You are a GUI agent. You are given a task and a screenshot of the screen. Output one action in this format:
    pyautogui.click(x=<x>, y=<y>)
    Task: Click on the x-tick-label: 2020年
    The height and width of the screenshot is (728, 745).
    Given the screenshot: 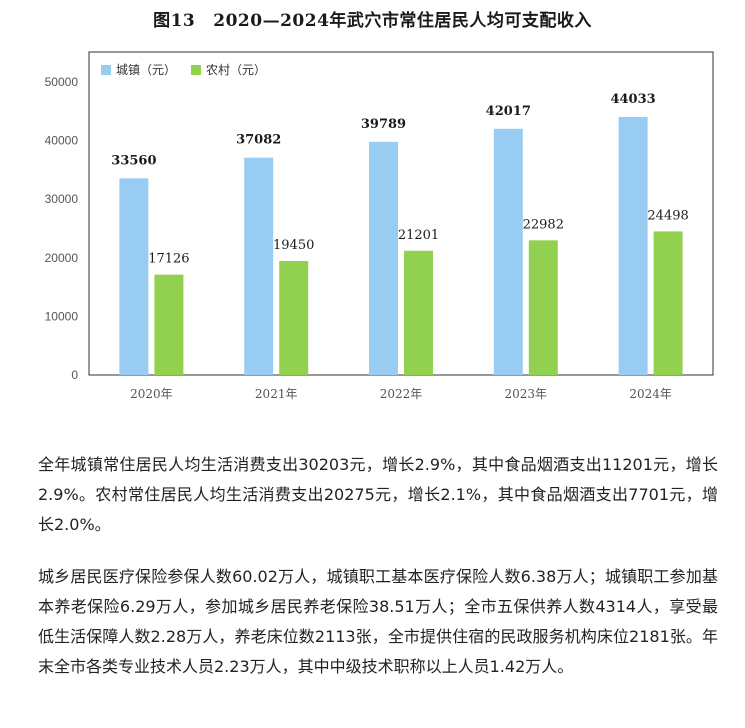 What is the action you would take?
    pyautogui.click(x=151, y=394)
    